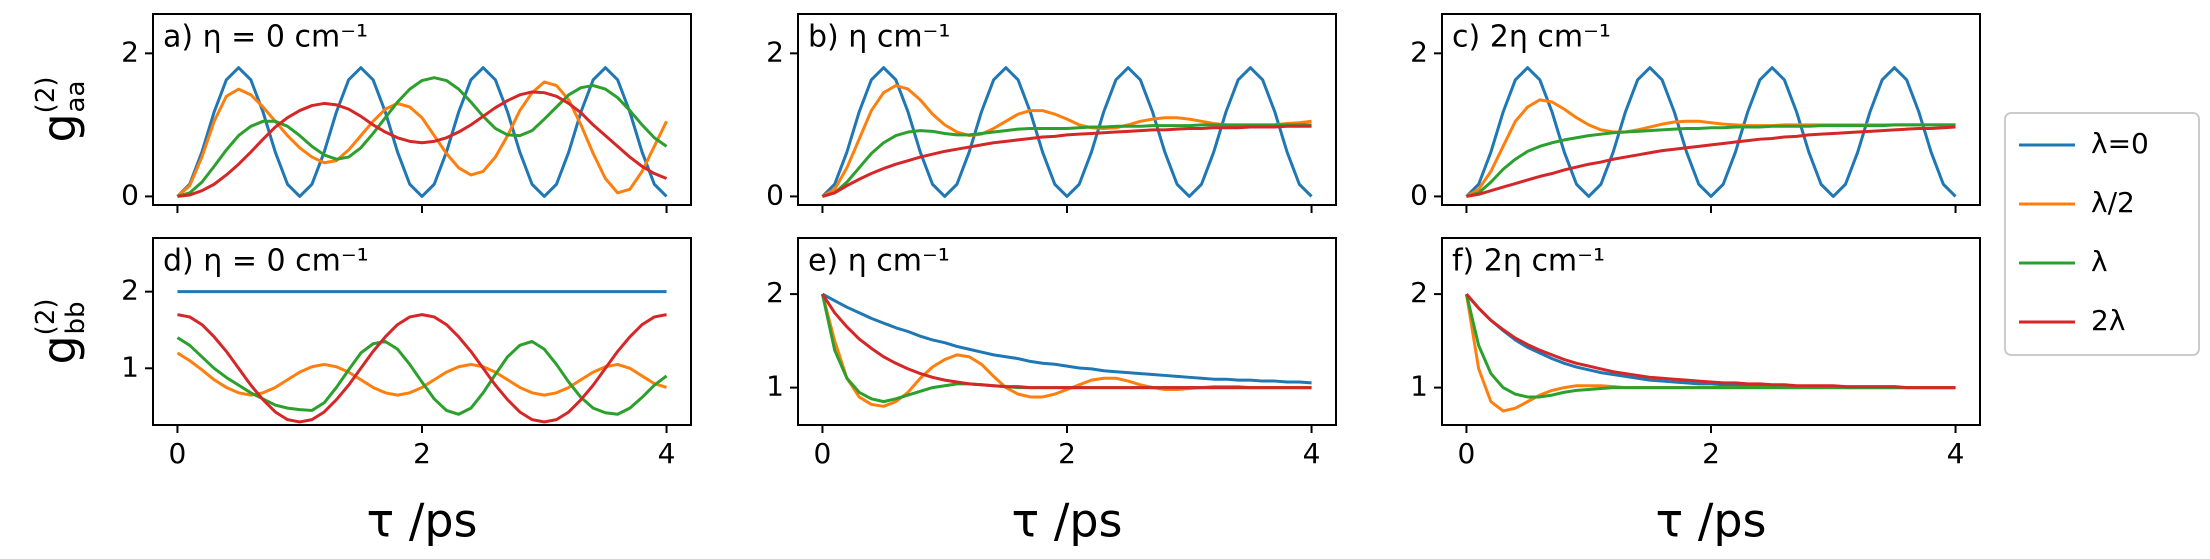 This screenshot has width=2210, height=559. I want to click on panel-title: a) η = 0 cm⁻¹, so click(265, 37).